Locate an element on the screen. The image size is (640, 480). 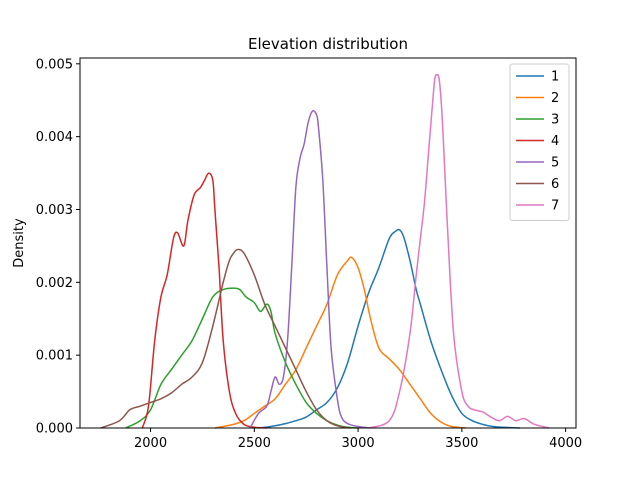
x-tick-label: 3500 is located at coordinates (461, 443).